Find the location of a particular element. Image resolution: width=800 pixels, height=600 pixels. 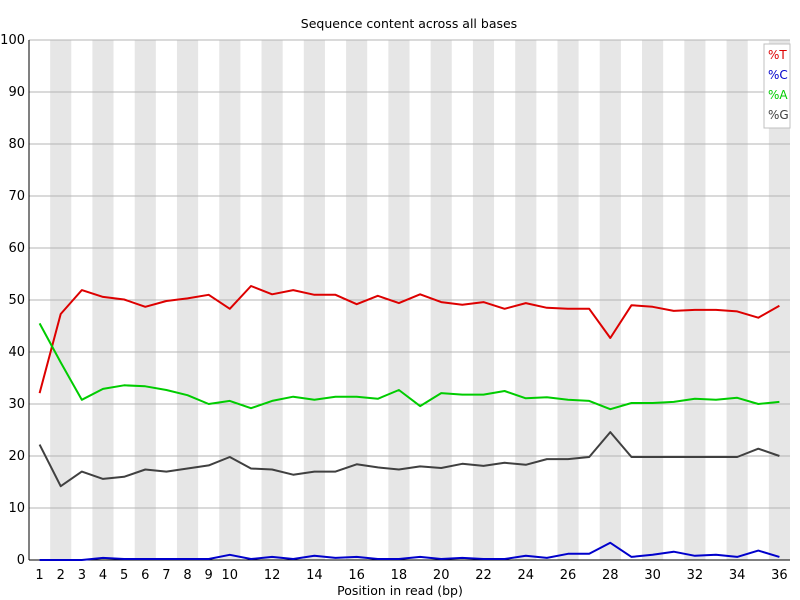

series-line-pct-a is located at coordinates (409, 366).